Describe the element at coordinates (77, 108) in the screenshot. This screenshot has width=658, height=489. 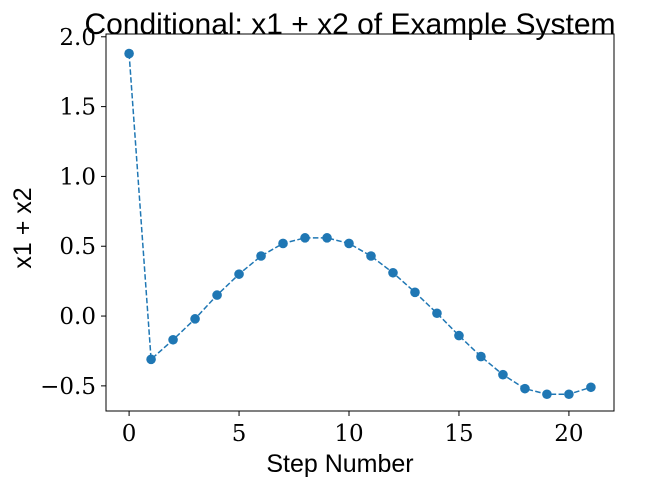
I see `y-tick-label: 1.5` at that location.